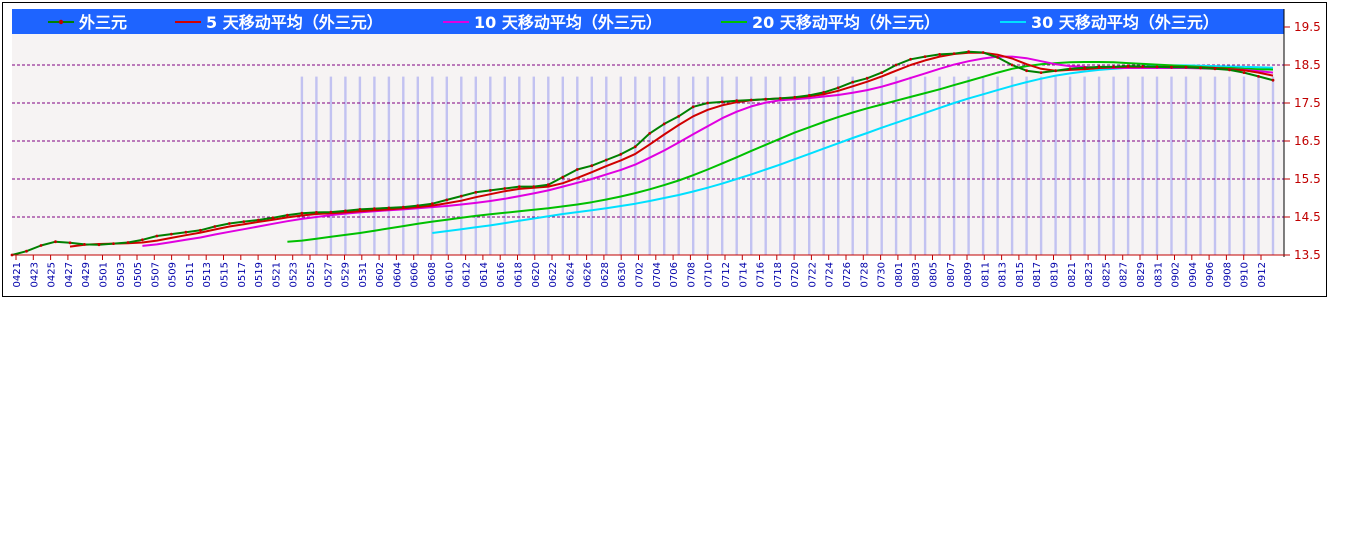  What do you see at coordinates (294, 274) in the screenshot?
I see `x-tick-label: 0523` at bounding box center [294, 274].